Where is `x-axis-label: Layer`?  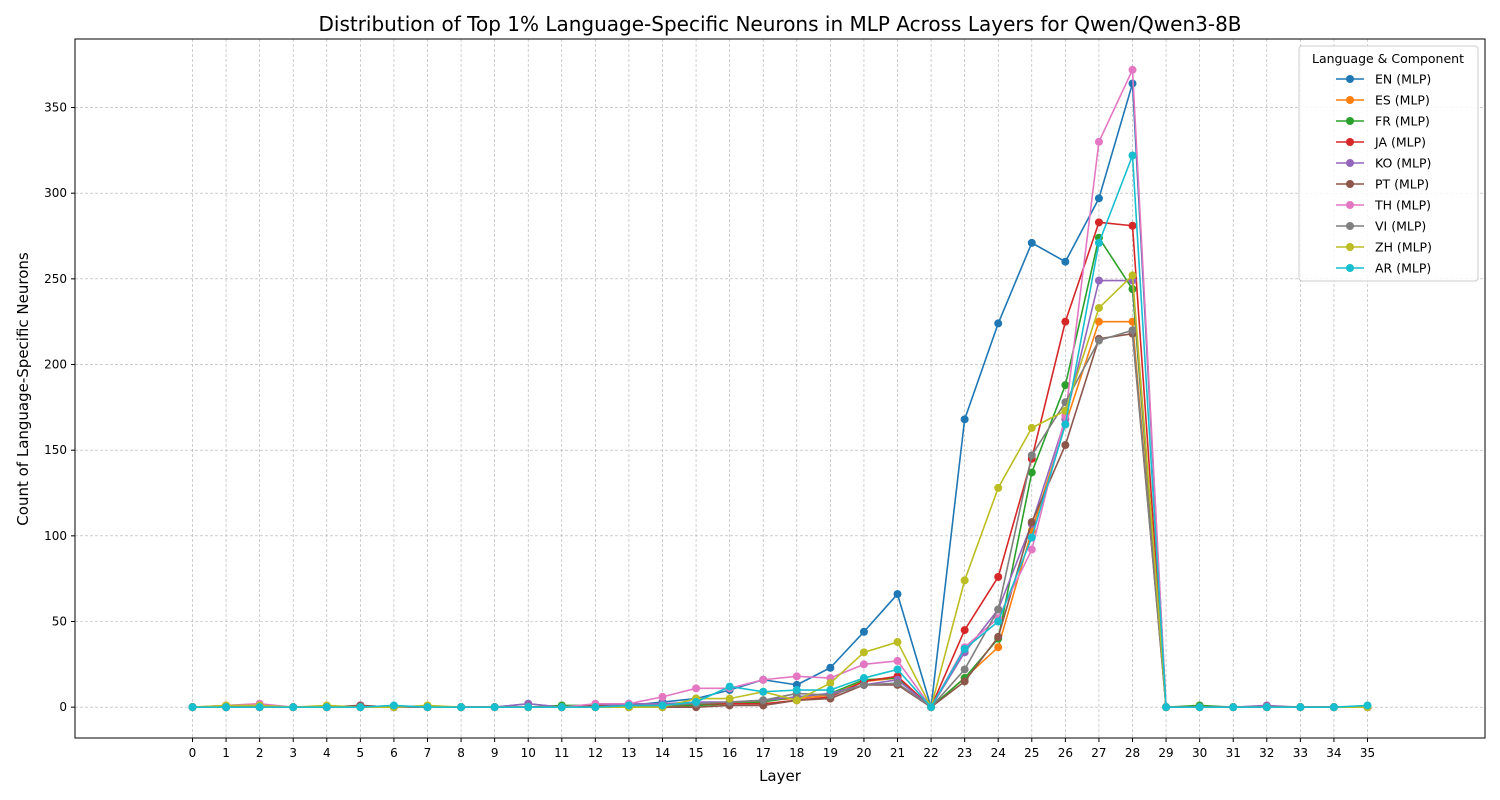
x-axis-label: Layer is located at coordinates (780, 776).